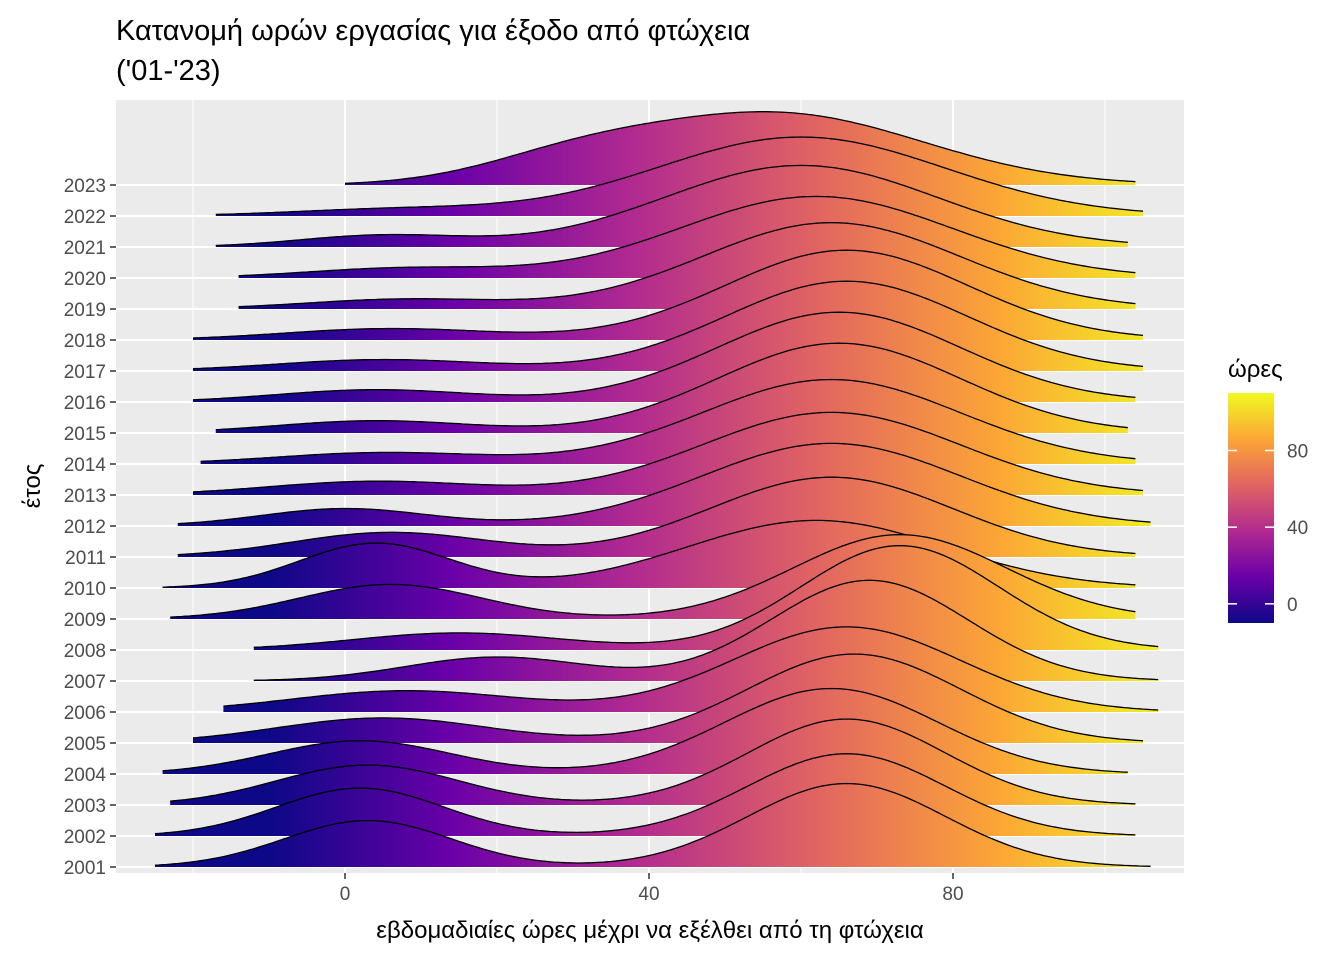 The height and width of the screenshot is (960, 1344). What do you see at coordinates (85, 651) in the screenshot?
I see `y-tick-label: 2008` at bounding box center [85, 651].